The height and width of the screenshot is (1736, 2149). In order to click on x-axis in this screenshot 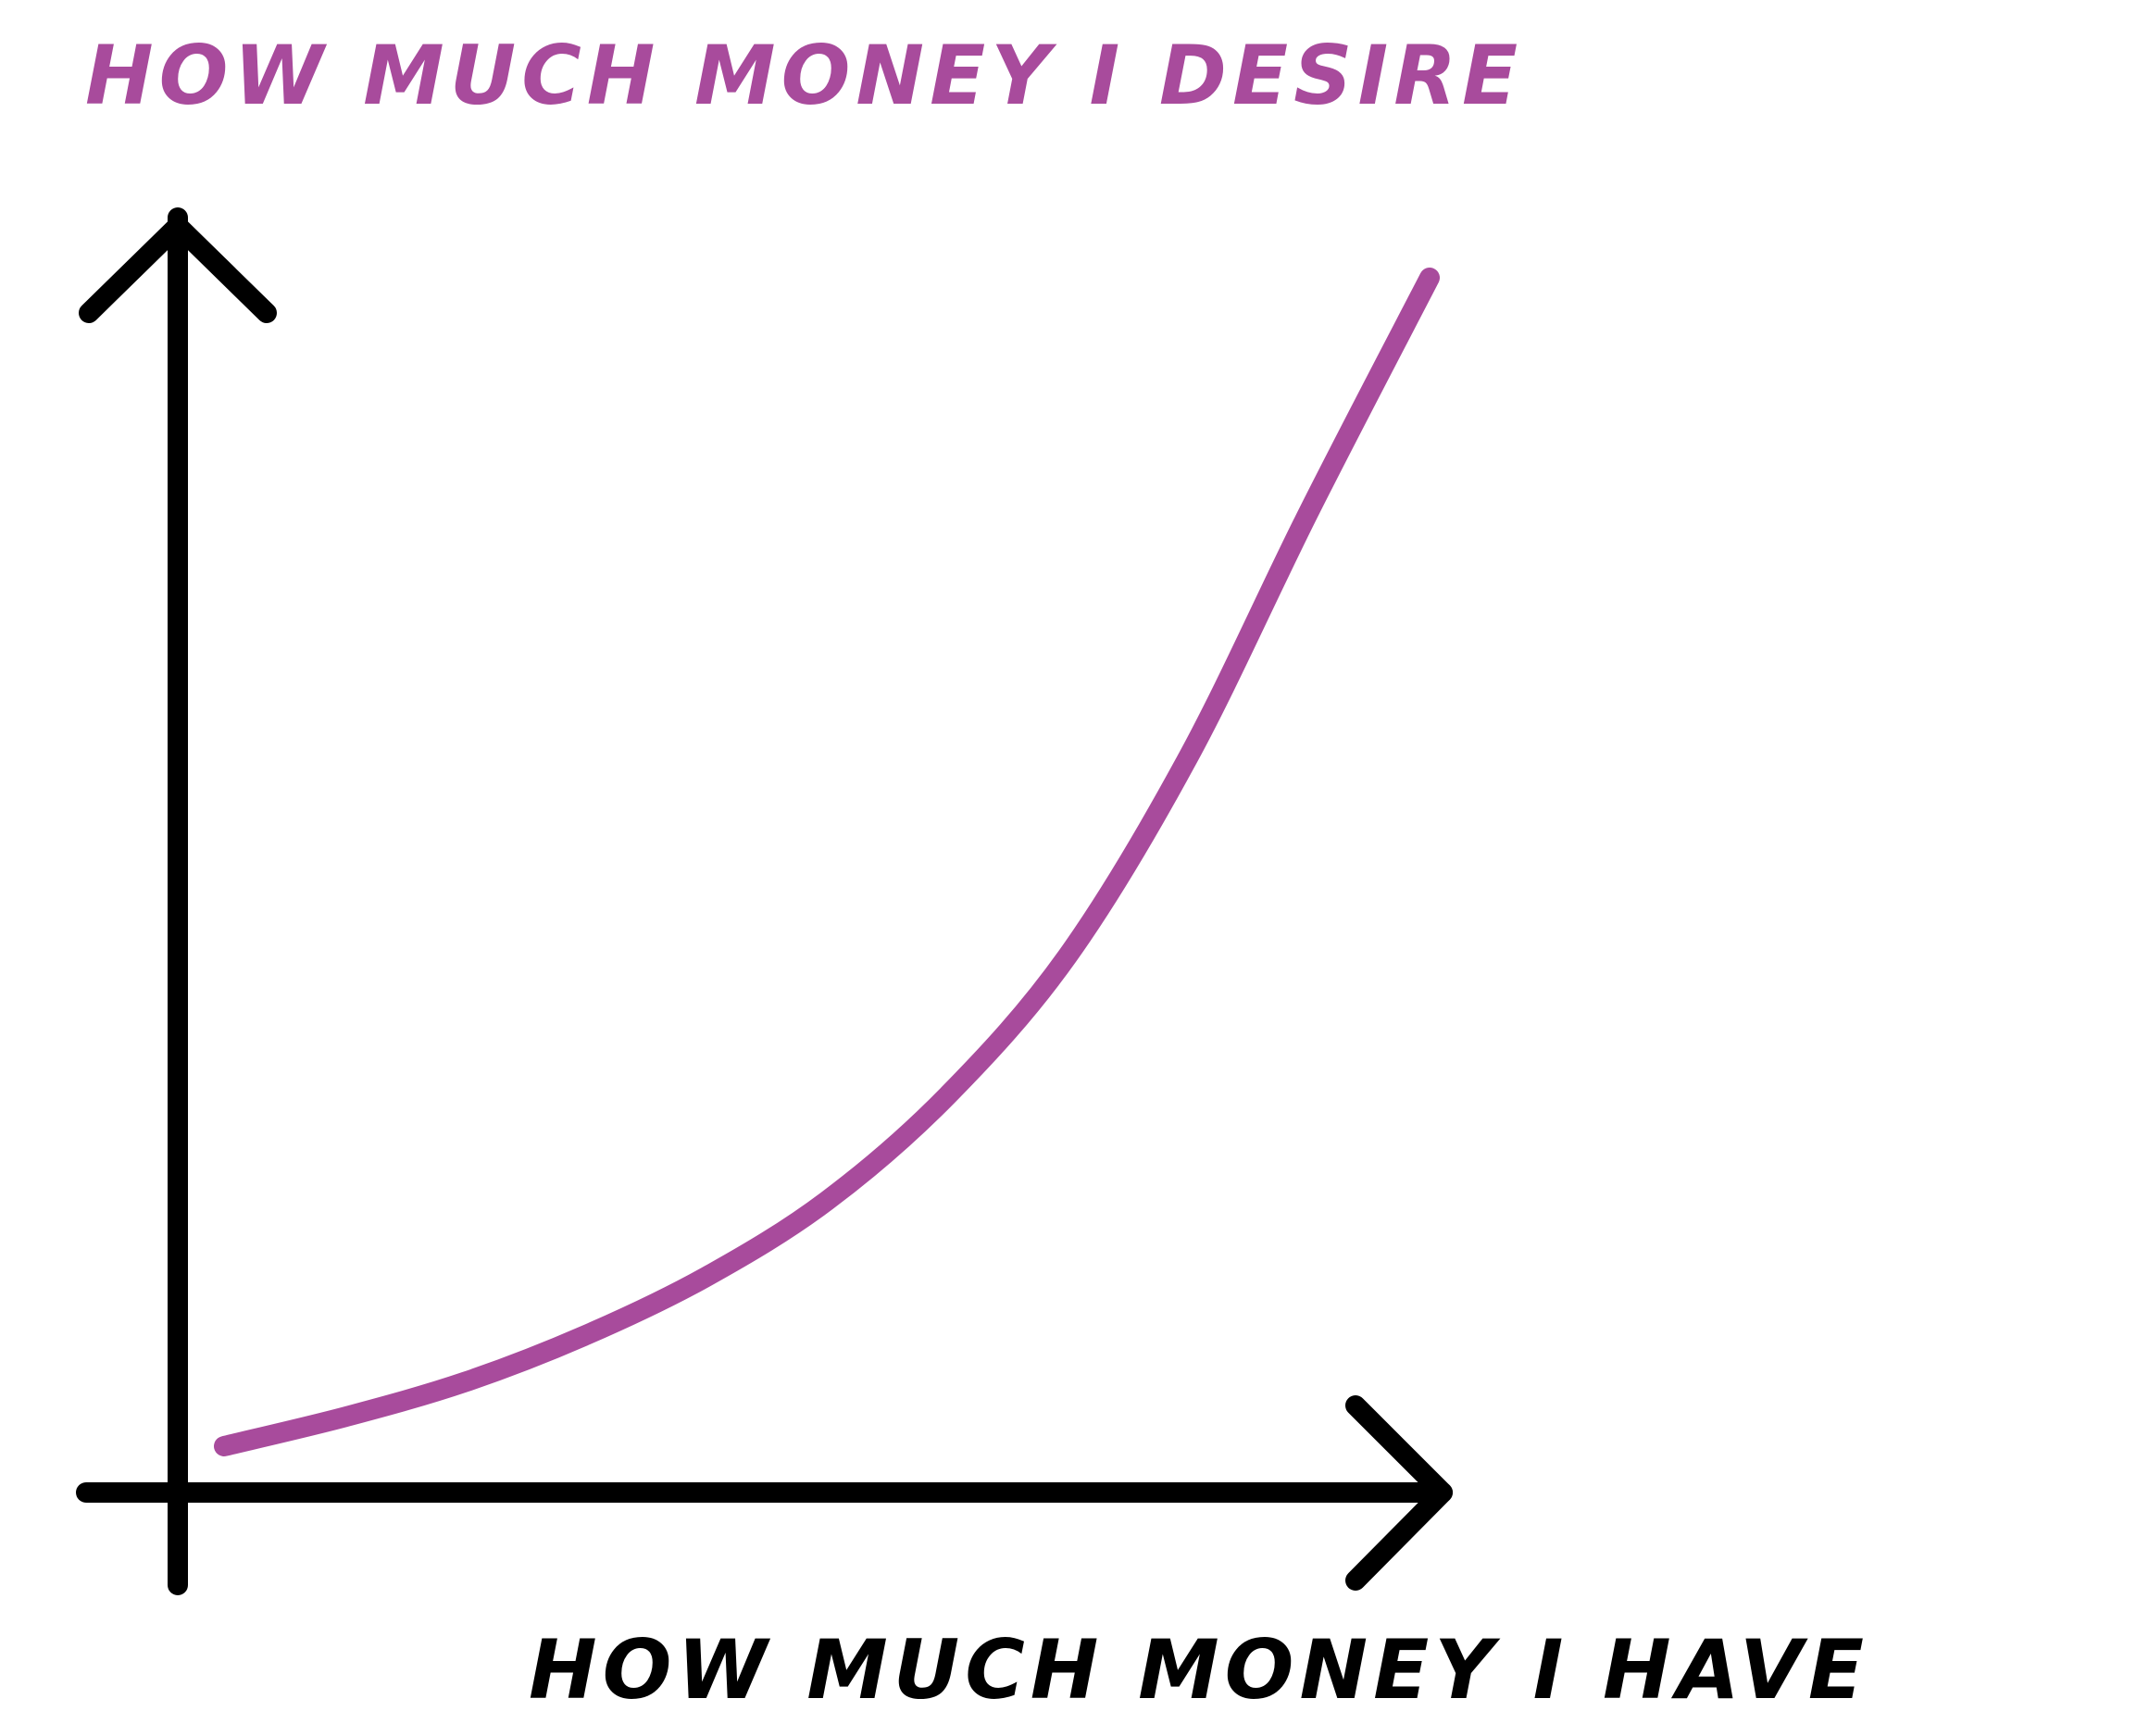, I will do `click(765, 1493)`.